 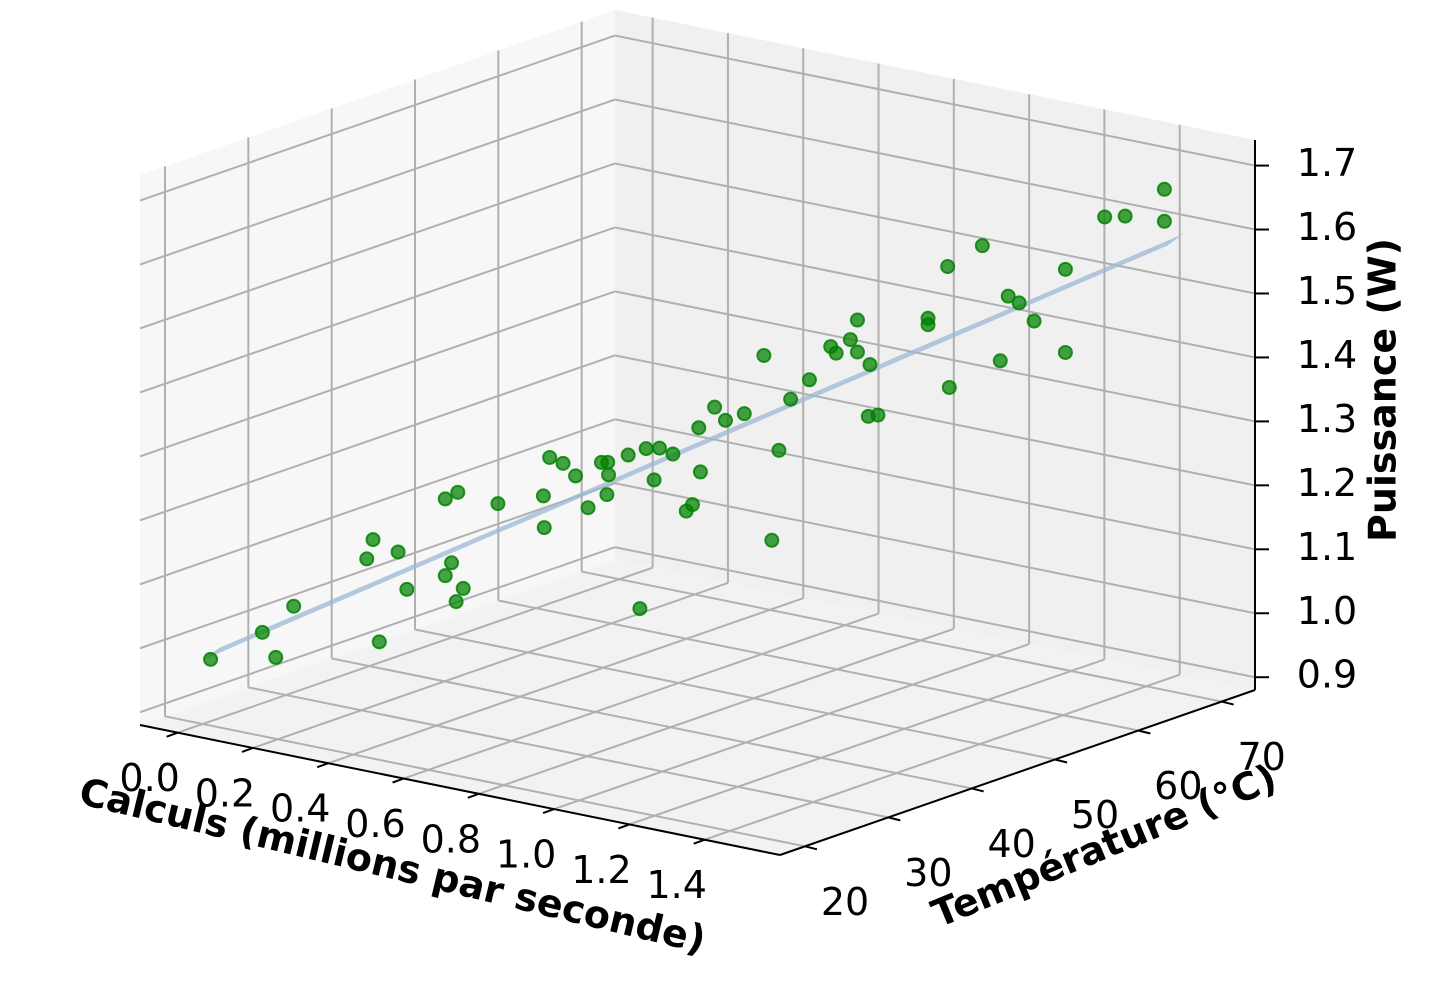 What do you see at coordinates (1327, 483) in the screenshot?
I see `z-tick-label: 1.2` at bounding box center [1327, 483].